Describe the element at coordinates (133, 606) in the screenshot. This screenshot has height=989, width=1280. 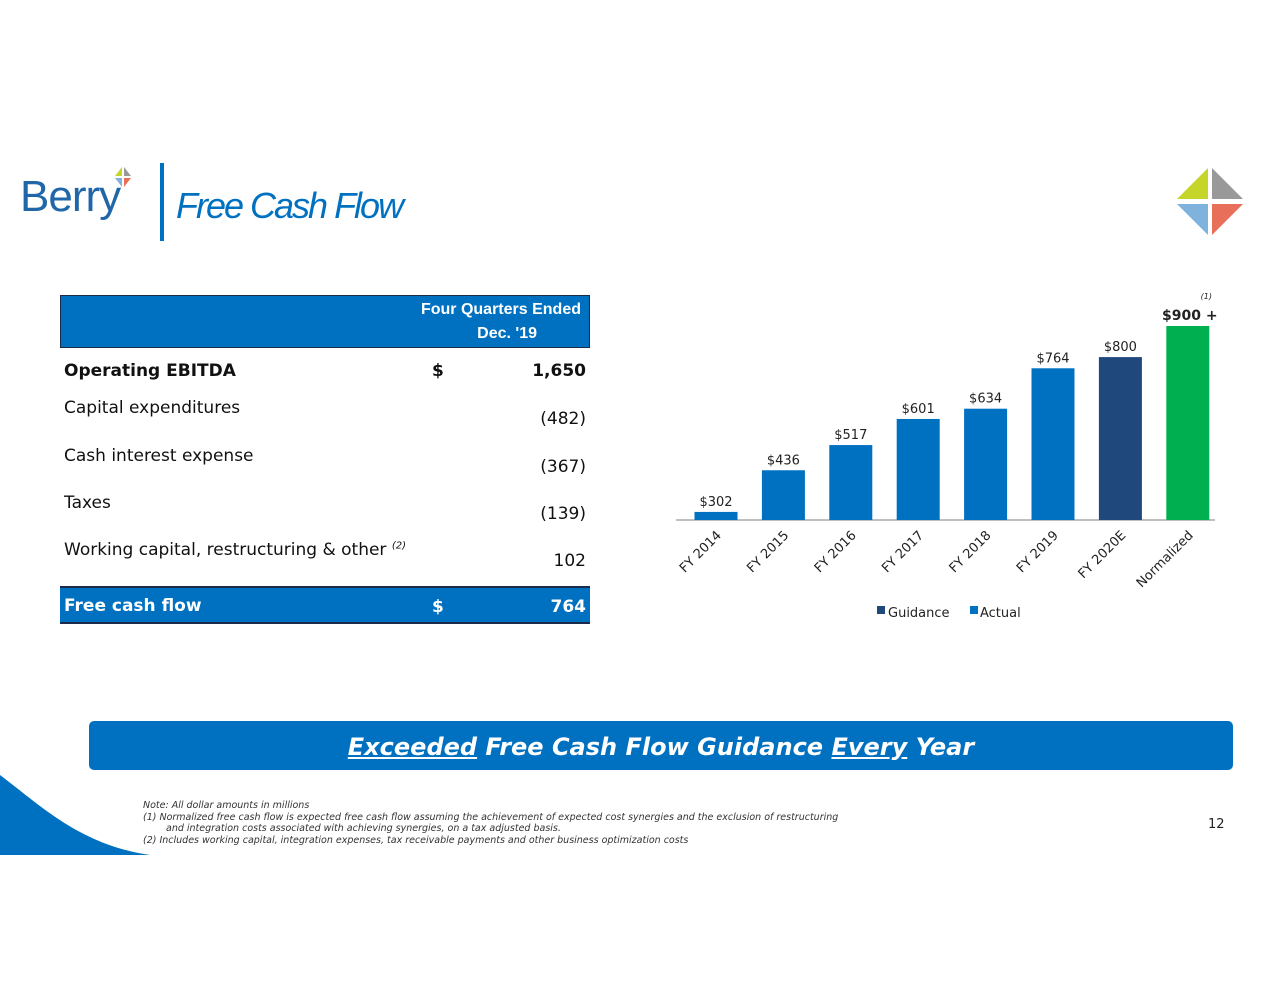
I see `total-label: Free cash flow` at that location.